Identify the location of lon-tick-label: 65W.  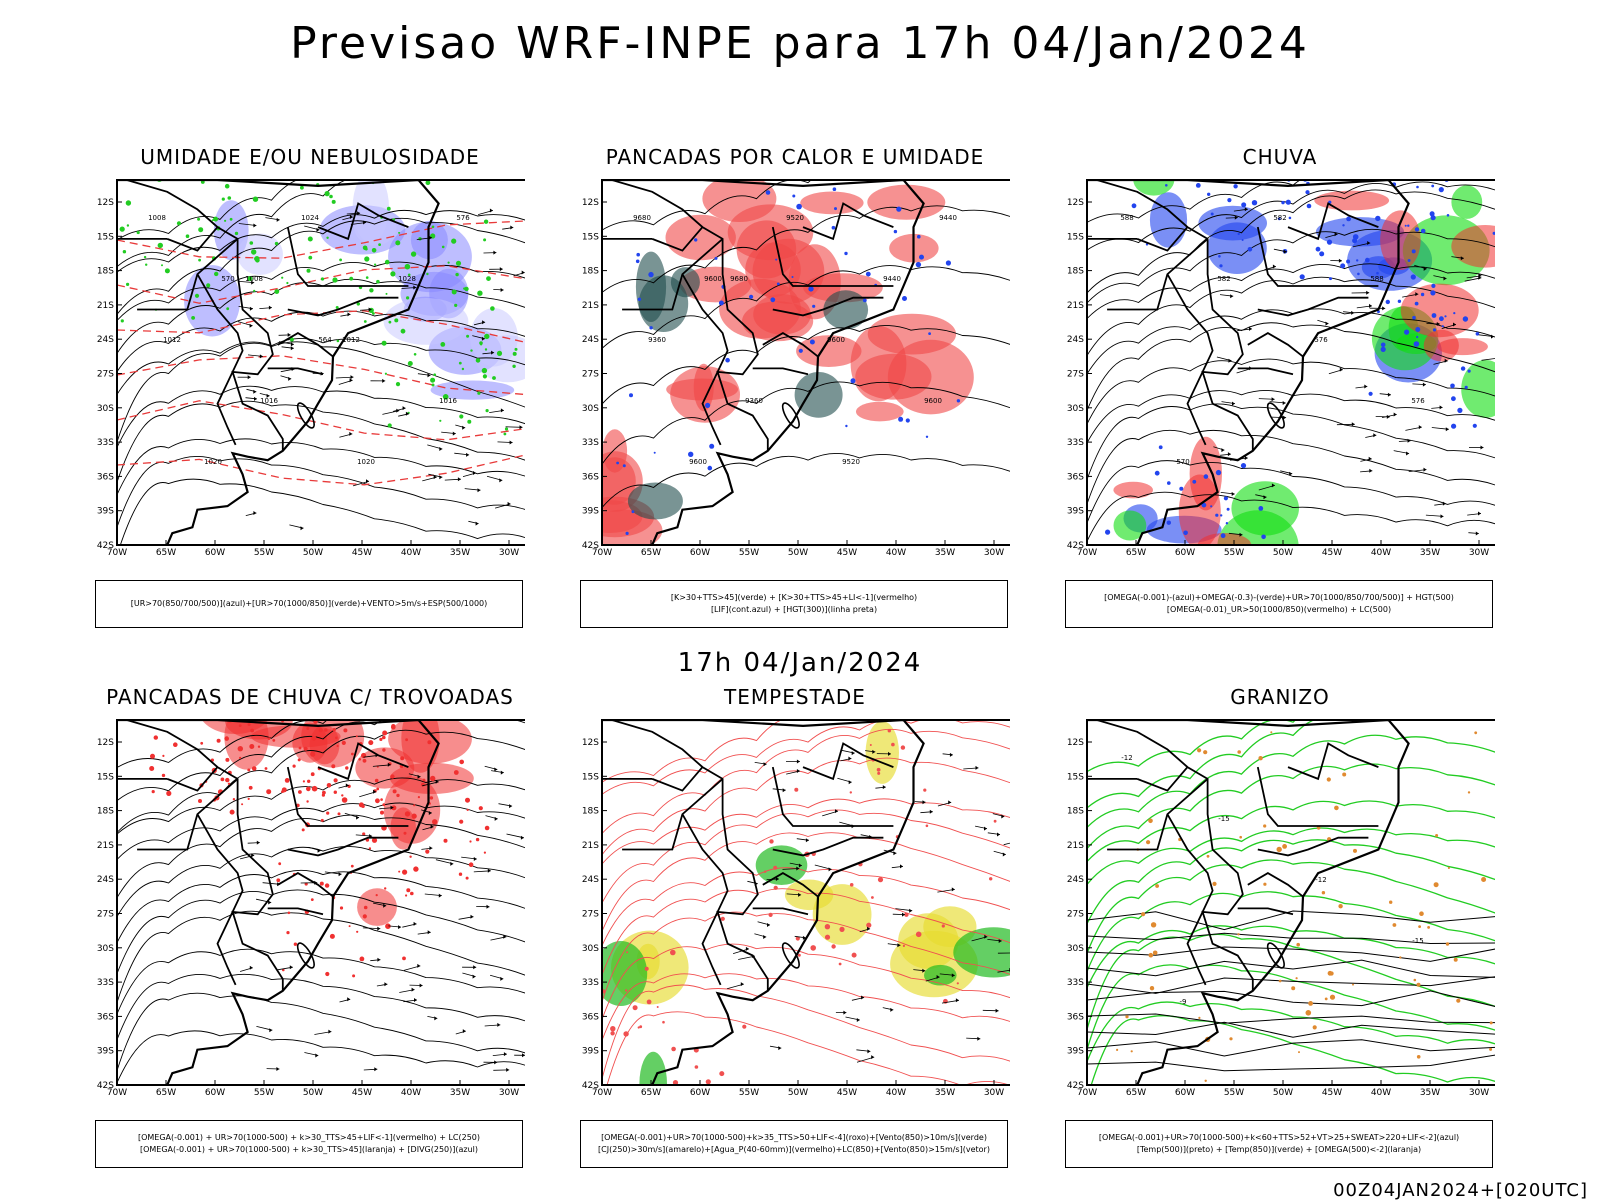
(166, 553).